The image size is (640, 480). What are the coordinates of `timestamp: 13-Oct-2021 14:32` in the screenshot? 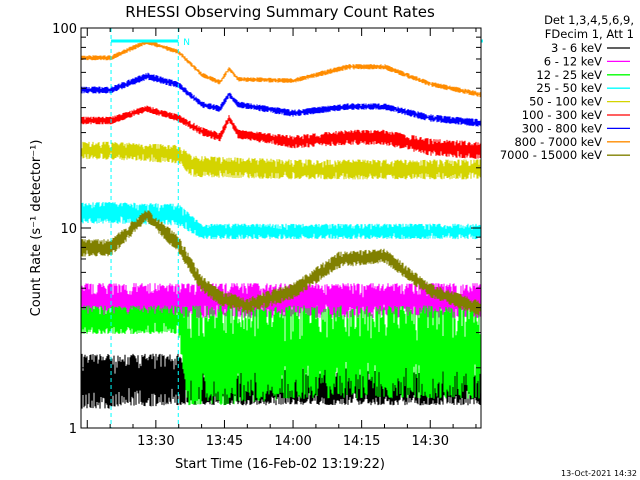 It's located at (599, 473).